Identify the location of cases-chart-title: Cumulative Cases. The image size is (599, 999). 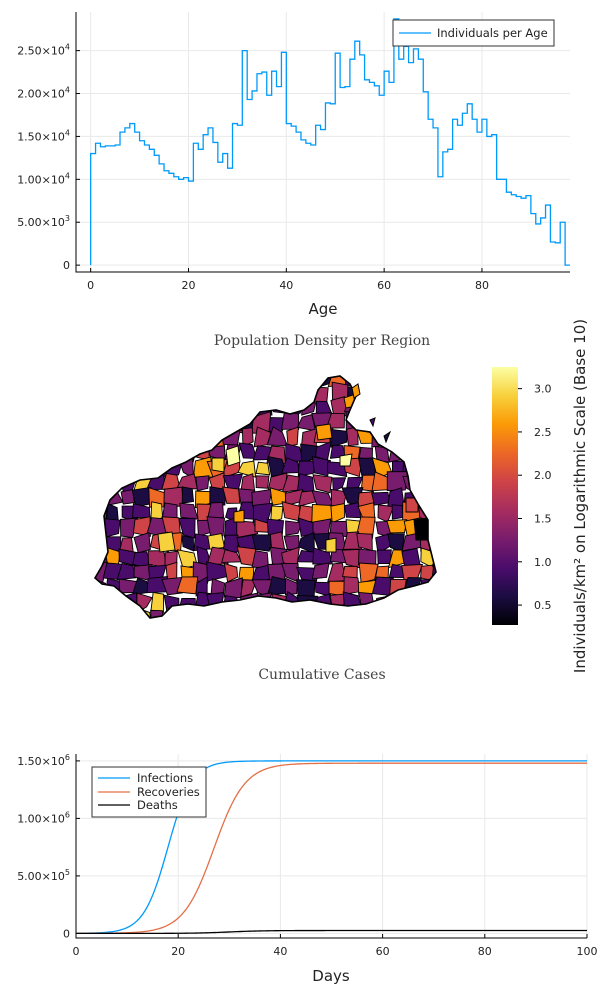
(321, 675).